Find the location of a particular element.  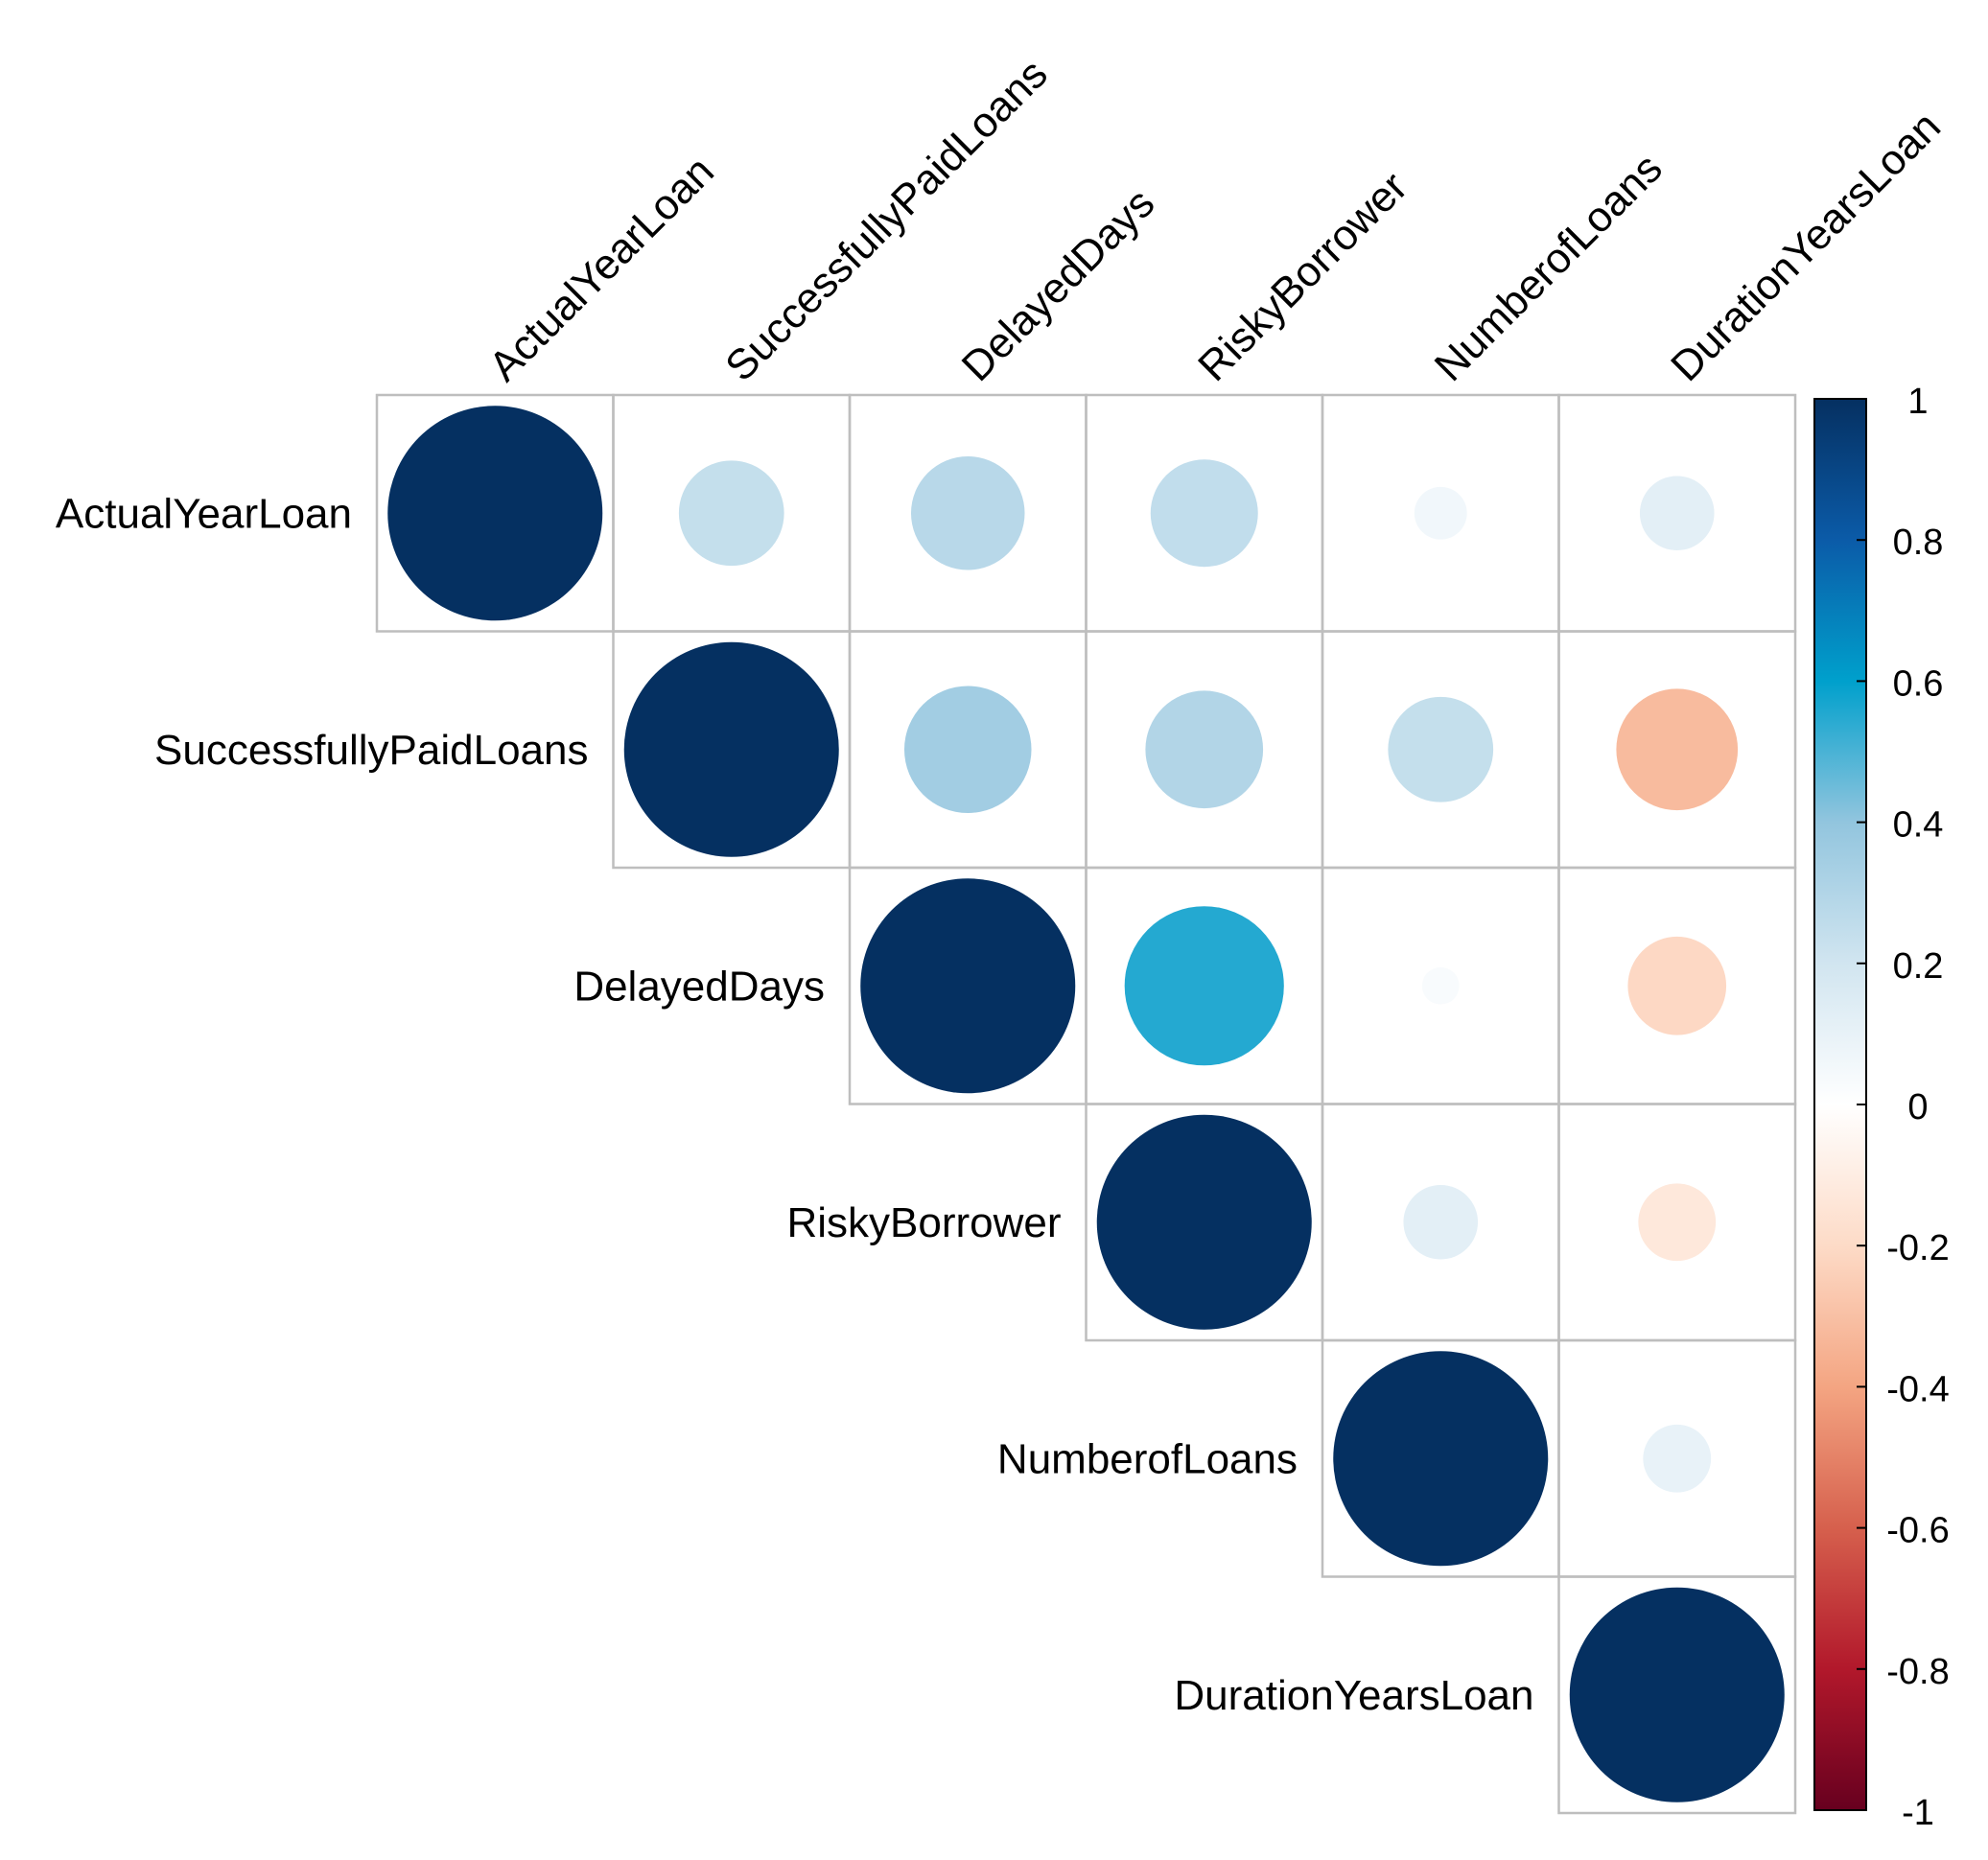

colorbar-tick-label: -0.8 is located at coordinates (1918, 1672).